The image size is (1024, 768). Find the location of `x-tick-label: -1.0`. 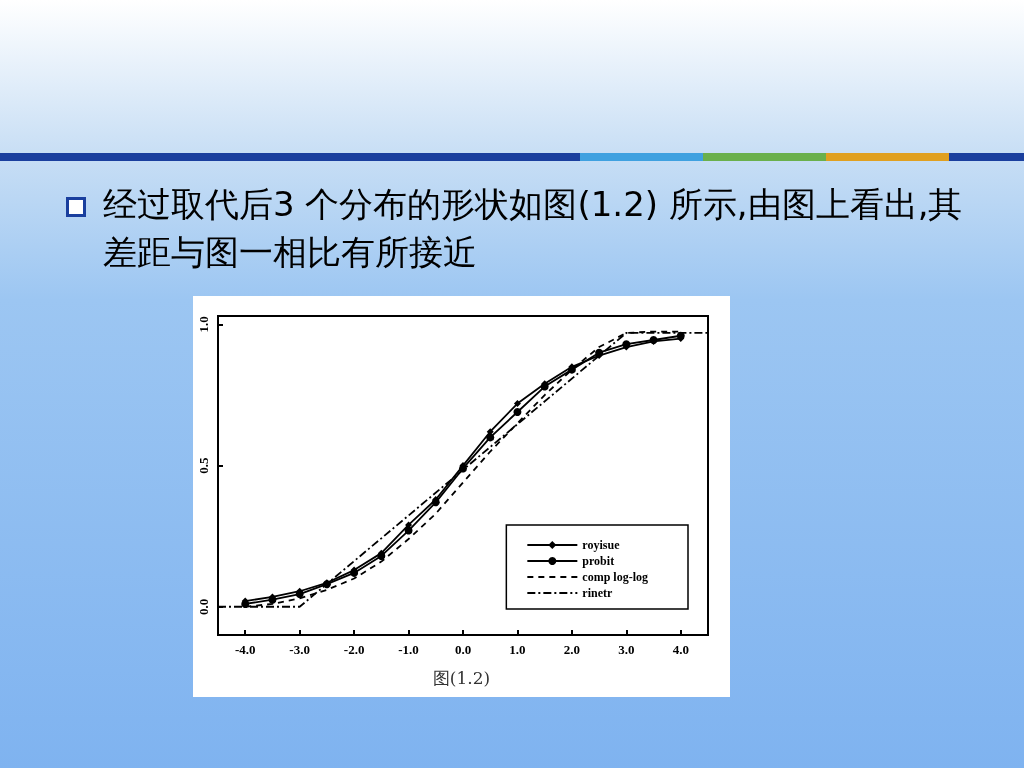

x-tick-label: -1.0 is located at coordinates (408, 649).